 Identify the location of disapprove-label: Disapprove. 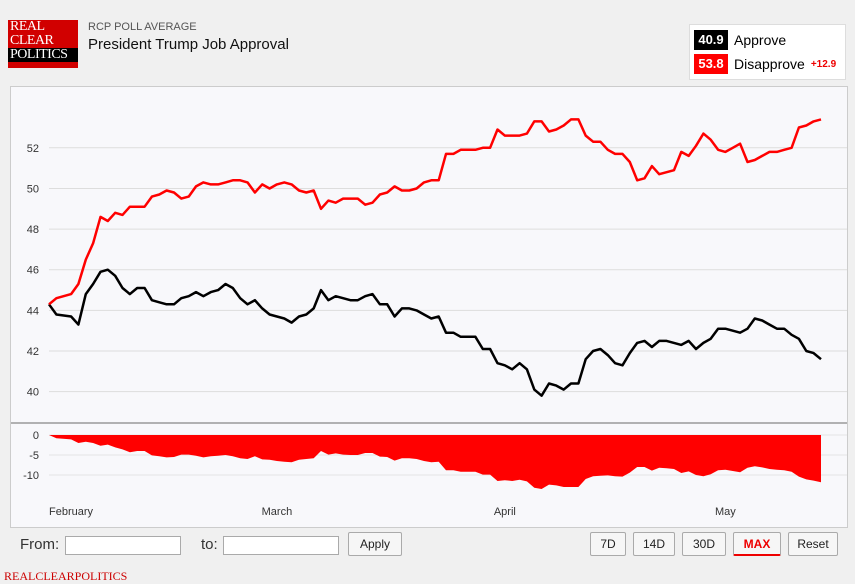
(769, 64).